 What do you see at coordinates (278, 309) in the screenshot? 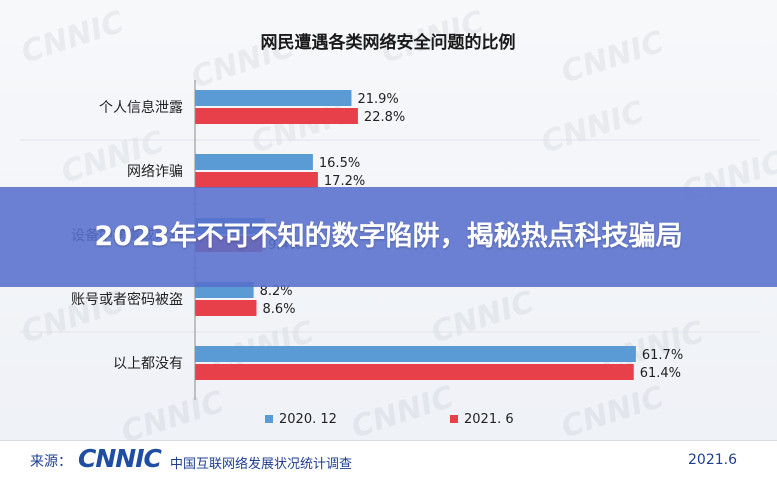
I see `data-label: 8.6%` at bounding box center [278, 309].